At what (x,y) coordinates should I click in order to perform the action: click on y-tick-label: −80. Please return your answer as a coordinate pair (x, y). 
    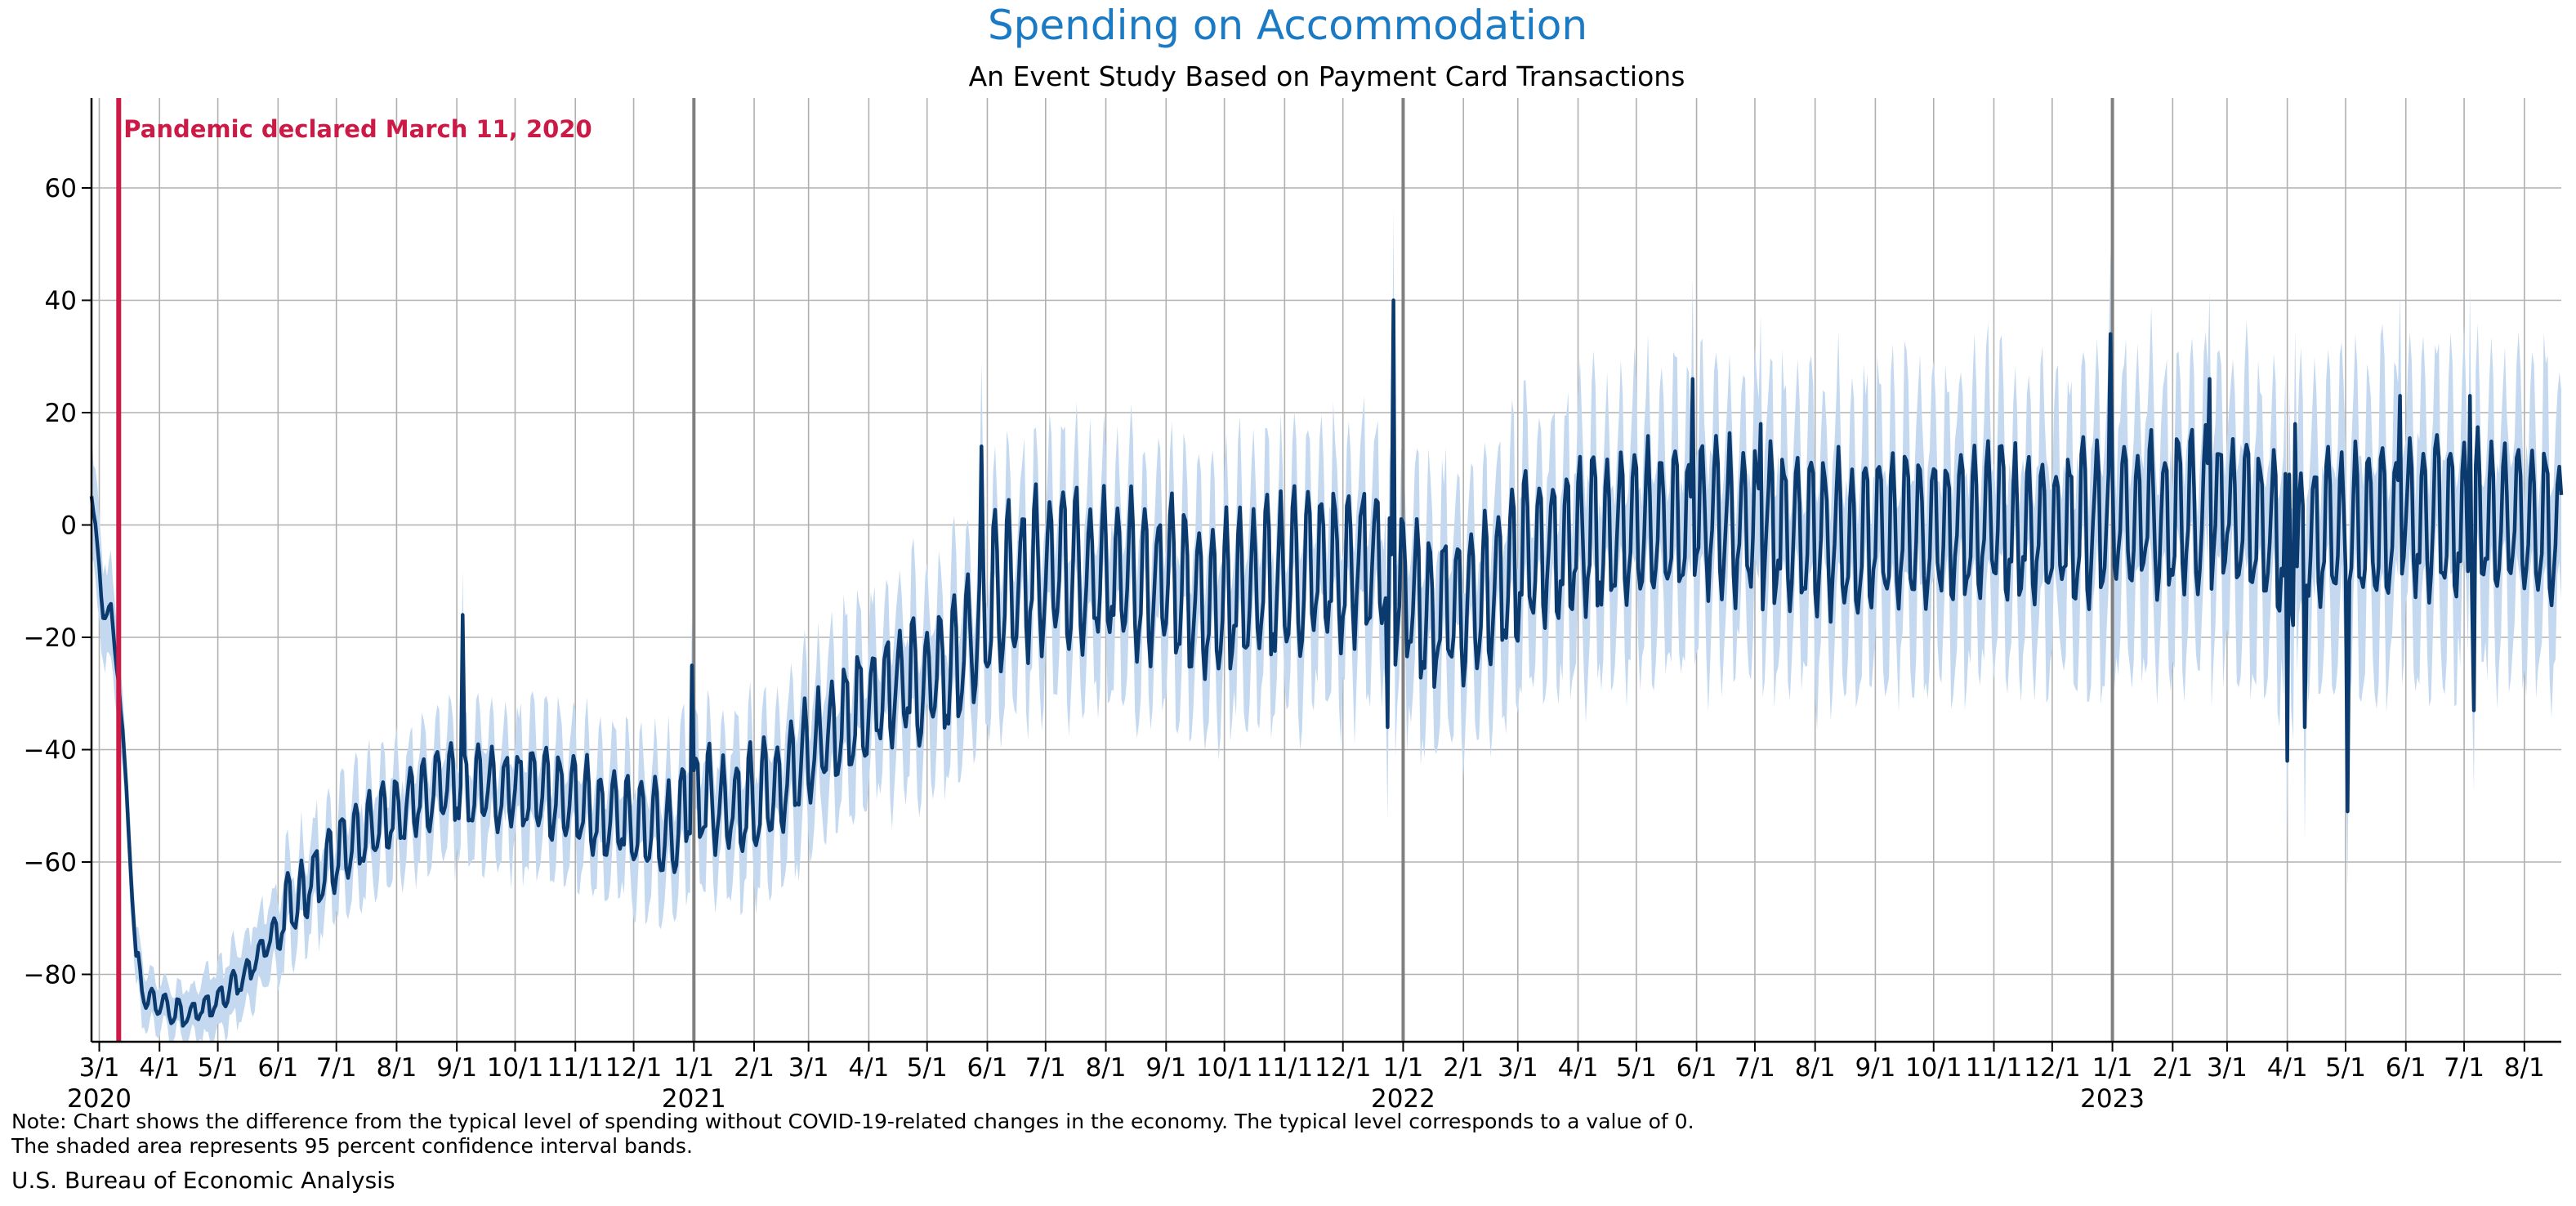
    Looking at the image, I should click on (51, 975).